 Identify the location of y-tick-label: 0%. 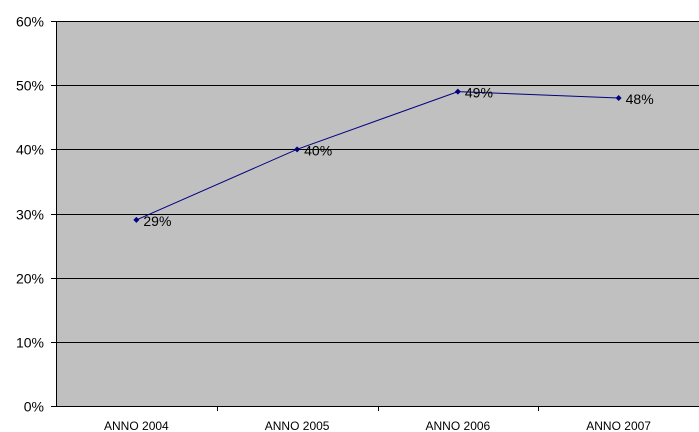
(34, 407).